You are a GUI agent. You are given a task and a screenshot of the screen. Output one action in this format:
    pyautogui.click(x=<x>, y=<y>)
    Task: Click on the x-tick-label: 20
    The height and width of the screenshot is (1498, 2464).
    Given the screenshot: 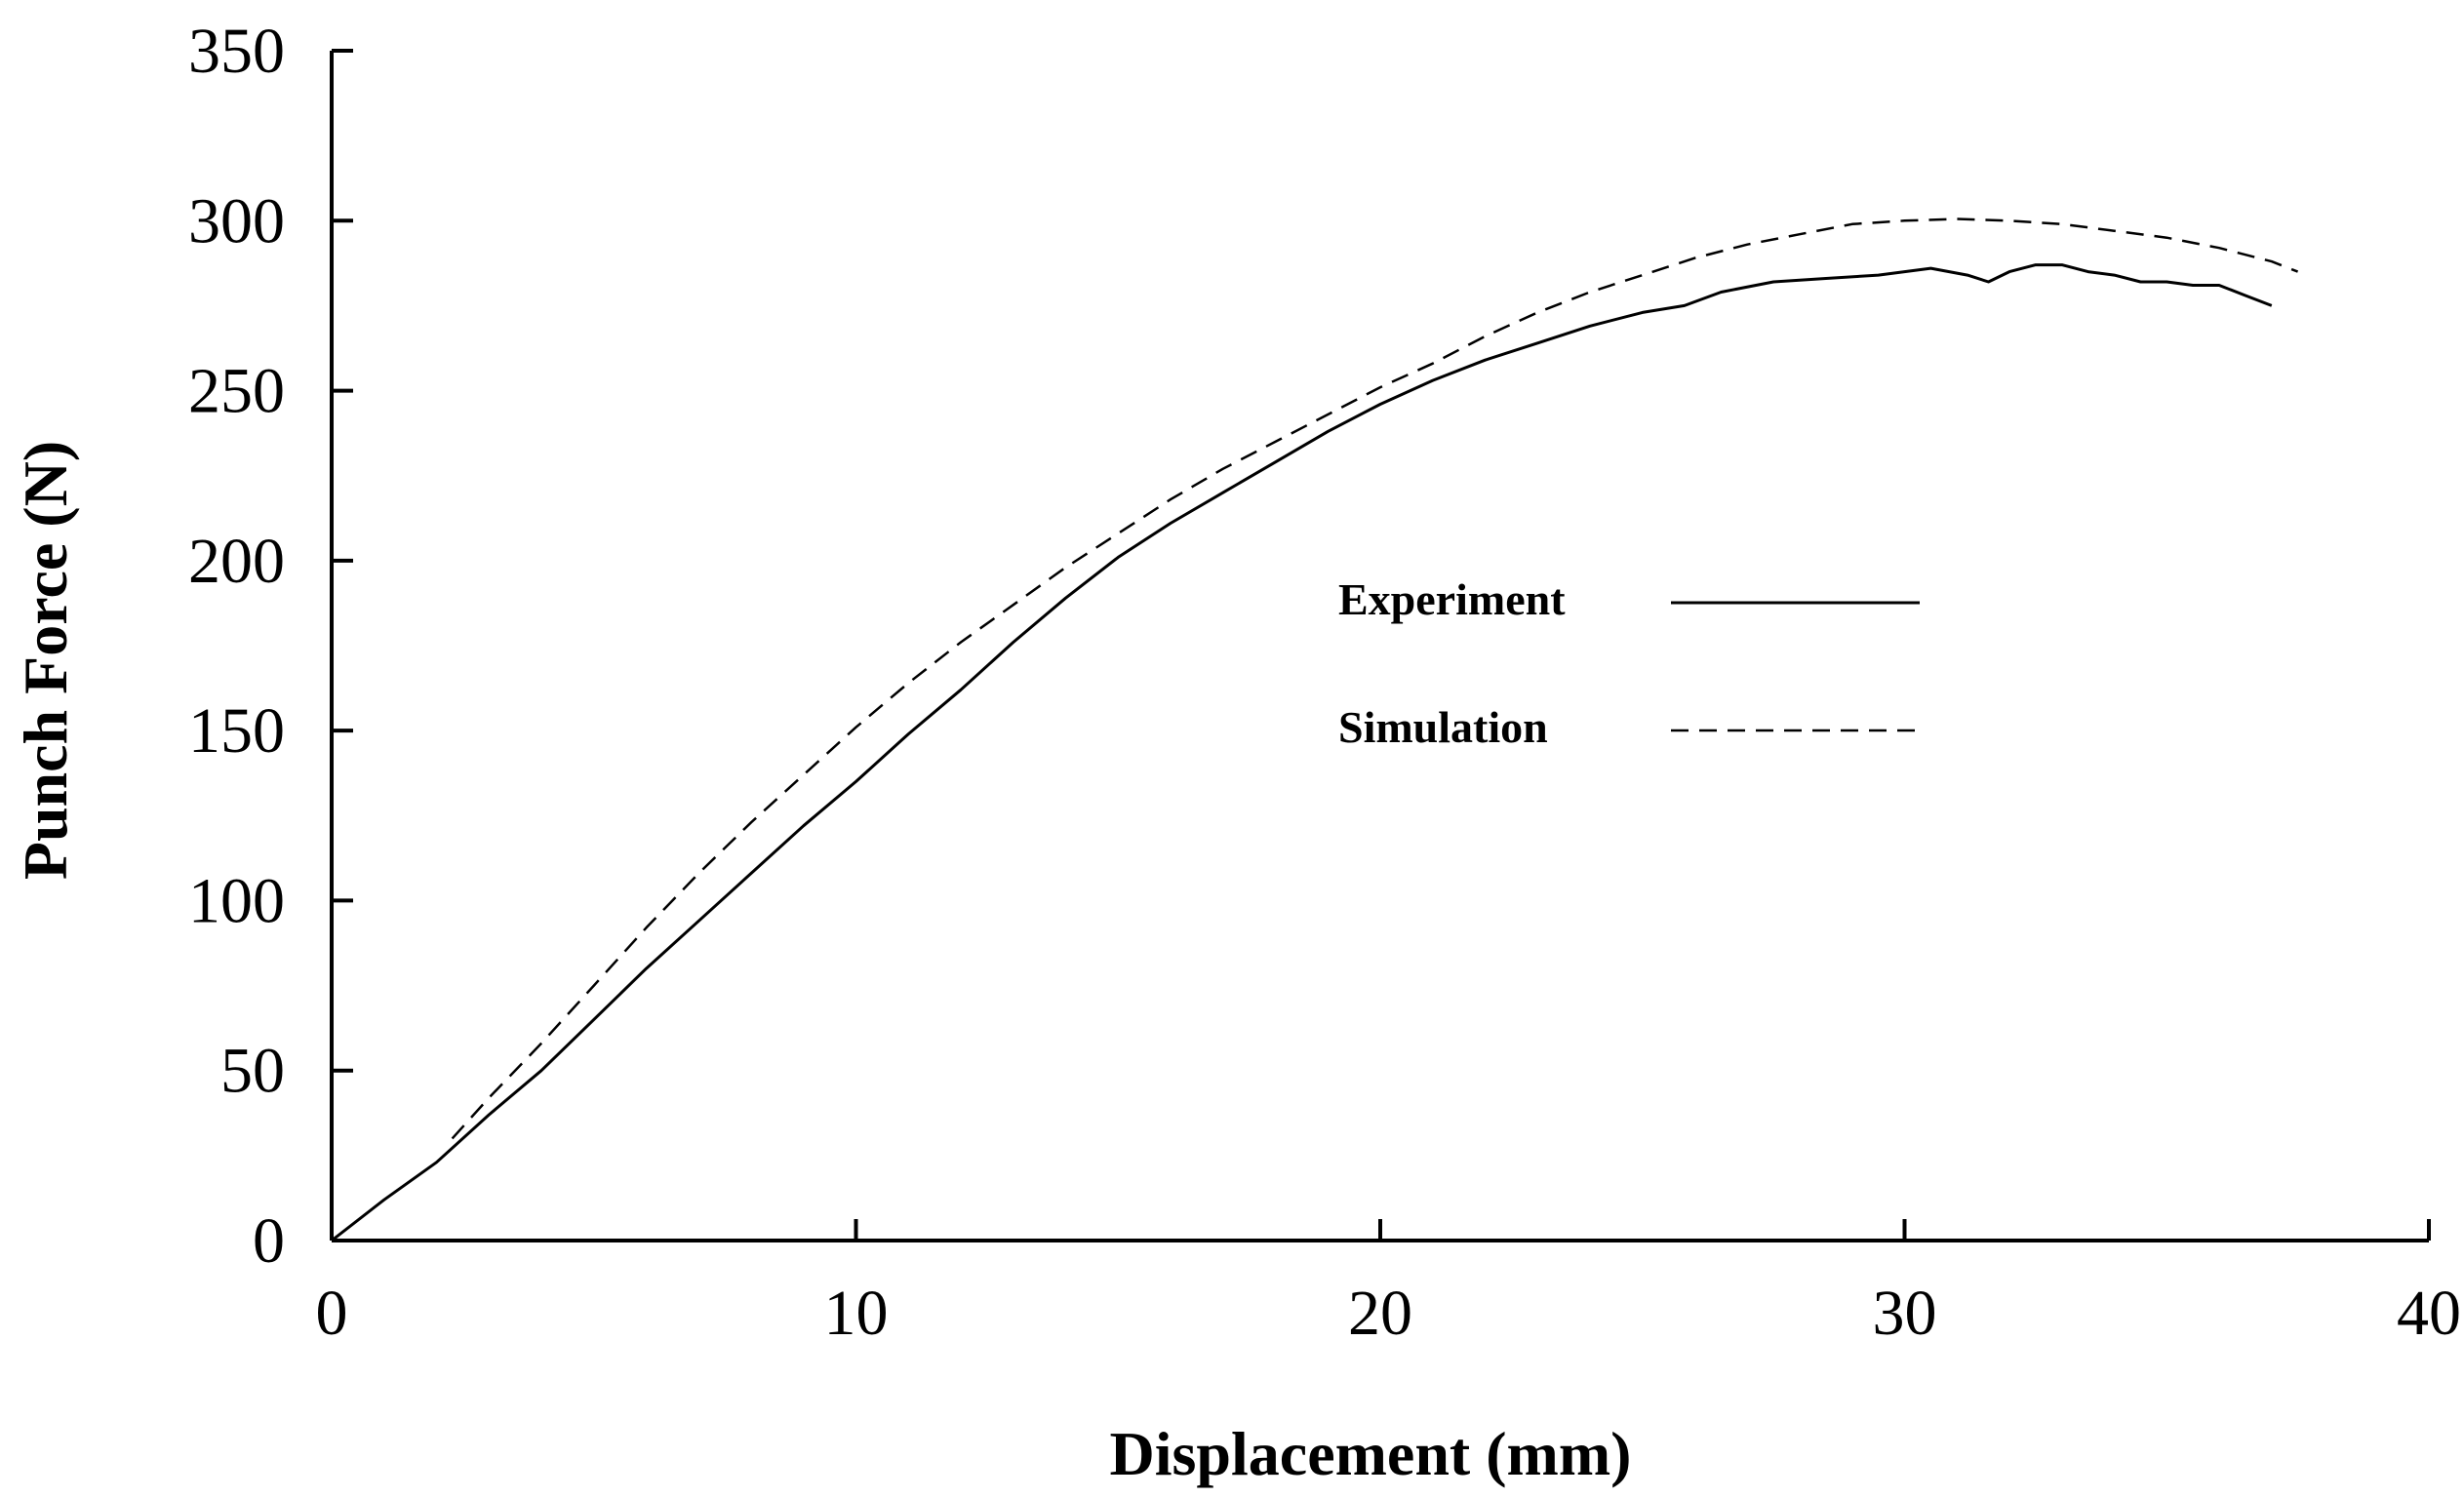 What is the action you would take?
    pyautogui.click(x=1380, y=1313)
    